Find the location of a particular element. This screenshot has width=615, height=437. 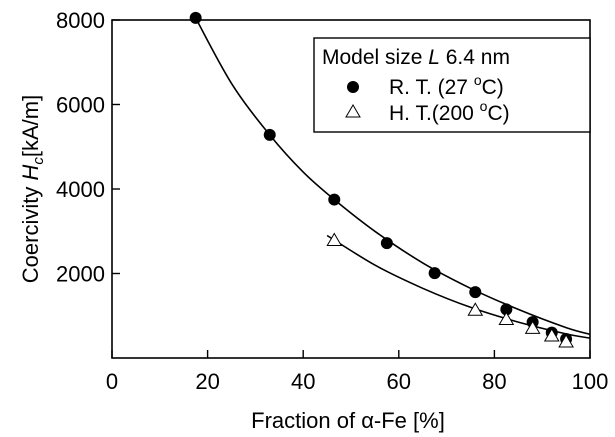

legend-label-rt: R. T. (27 oC) is located at coordinates (446, 85).